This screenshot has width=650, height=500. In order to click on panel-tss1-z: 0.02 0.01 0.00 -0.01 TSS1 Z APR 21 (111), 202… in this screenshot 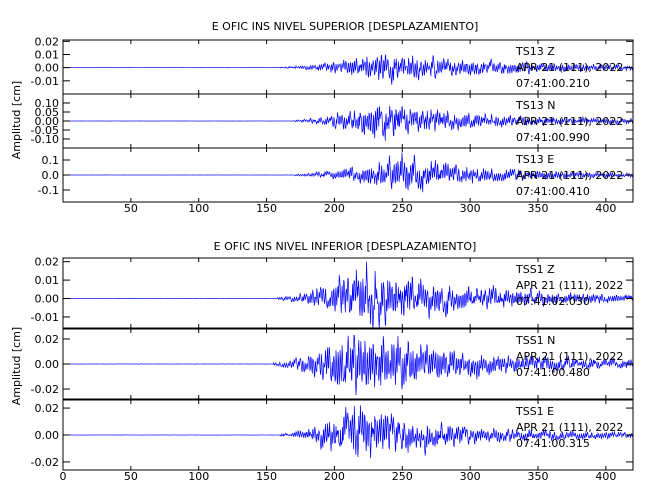, I will do `click(332, 292)`.